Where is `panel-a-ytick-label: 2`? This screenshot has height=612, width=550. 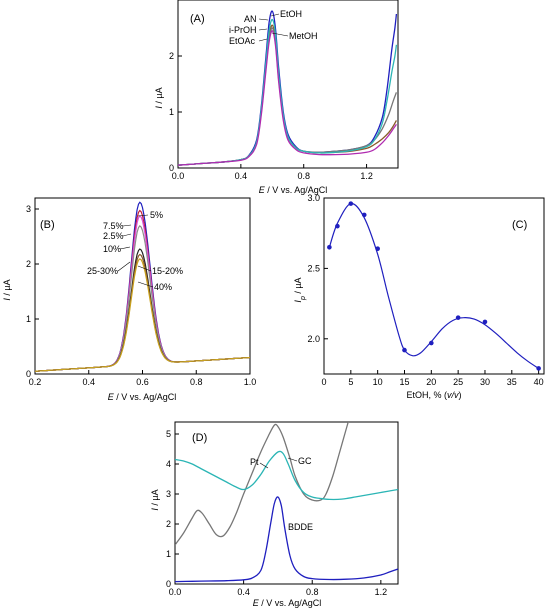
panel-a-ytick-label: 2 is located at coordinates (171, 56).